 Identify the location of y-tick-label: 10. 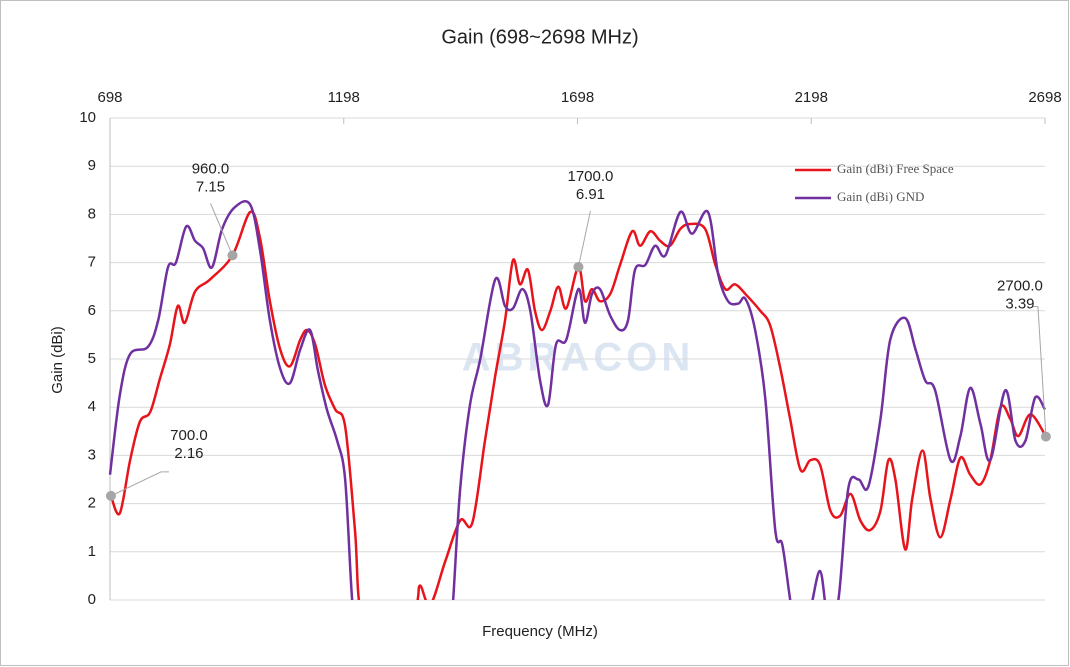
(87, 117).